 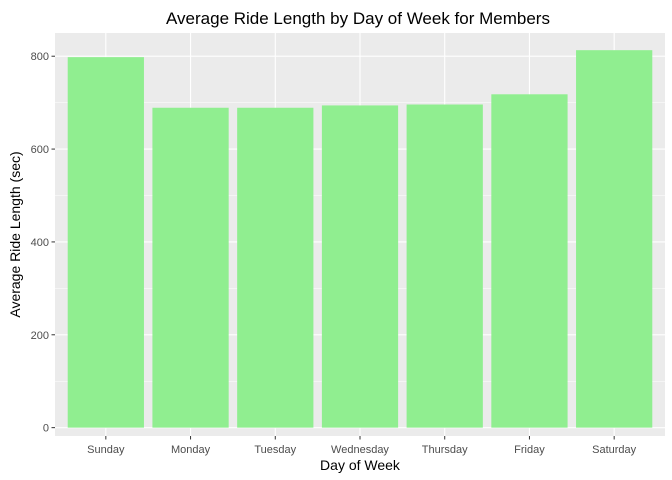 What do you see at coordinates (106, 450) in the screenshot?
I see `x-tick-label-sunday: Sunday` at bounding box center [106, 450].